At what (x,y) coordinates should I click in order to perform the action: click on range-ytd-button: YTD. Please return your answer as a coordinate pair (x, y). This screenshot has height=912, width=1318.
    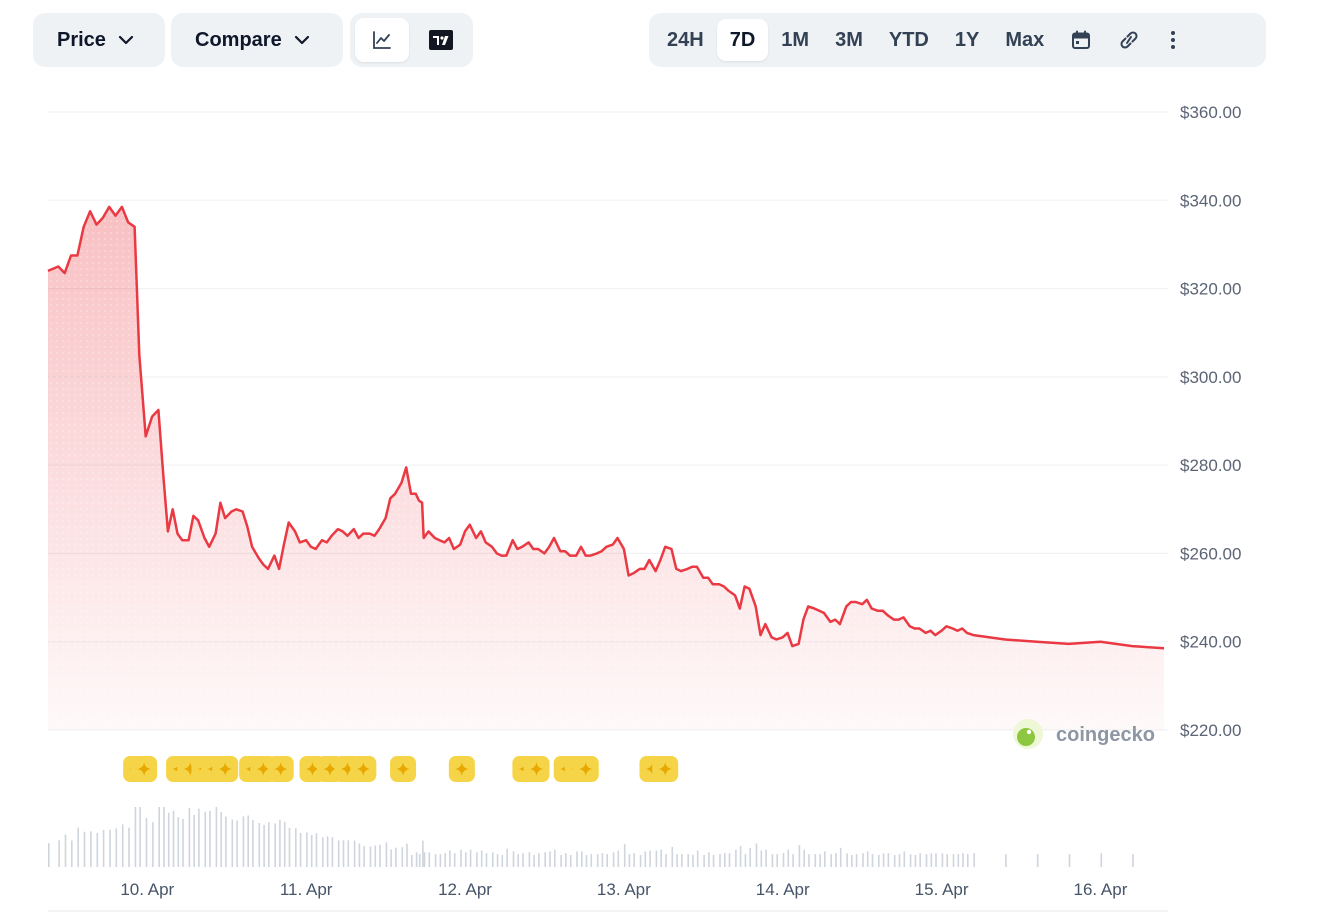
    Looking at the image, I should click on (908, 39).